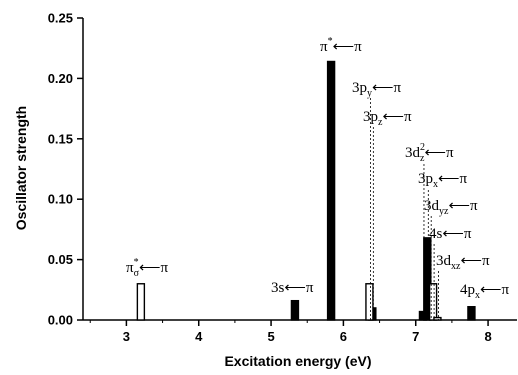 The height and width of the screenshot is (375, 518). I want to click on annotation-main: 3s, so click(278, 288).